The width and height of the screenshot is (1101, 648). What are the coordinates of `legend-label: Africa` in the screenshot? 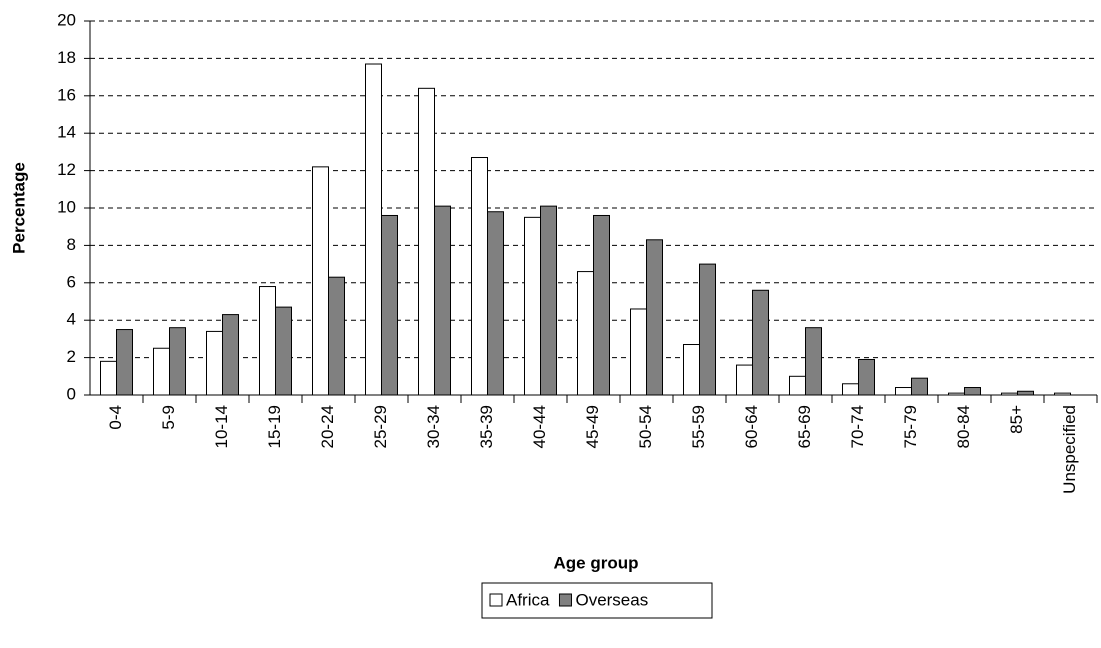 It's located at (528, 599).